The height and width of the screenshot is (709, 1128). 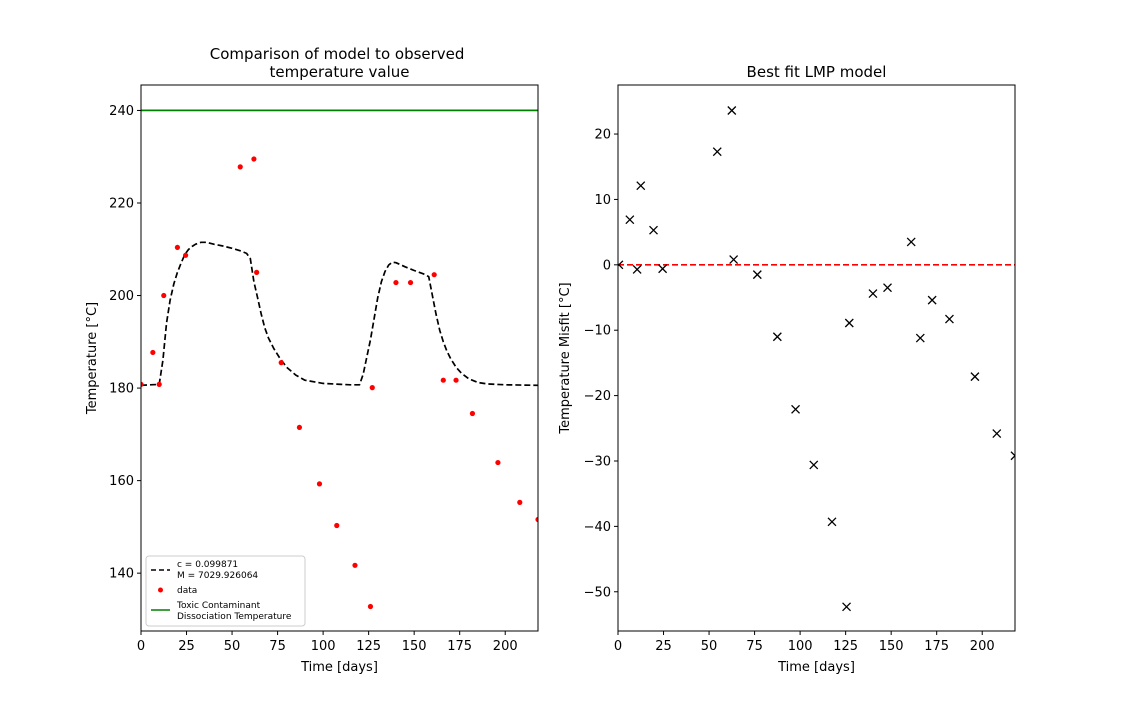 I want to click on y-tick-label: −50, so click(x=597, y=592).